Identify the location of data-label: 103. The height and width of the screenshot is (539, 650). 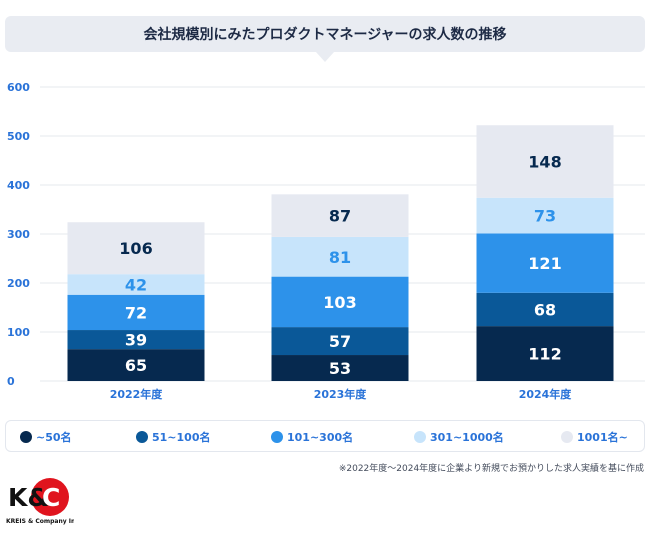
(339, 302).